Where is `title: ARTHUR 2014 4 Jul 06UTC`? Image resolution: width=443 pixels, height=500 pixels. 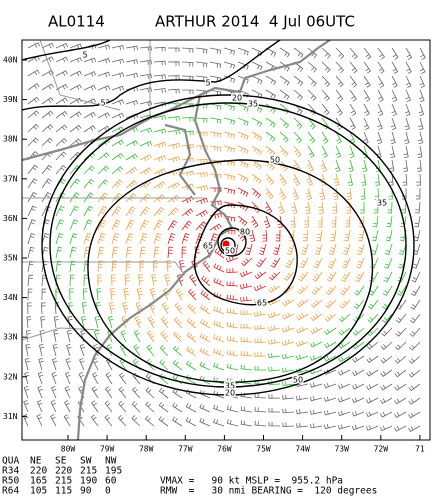
title: ARTHUR 2014 4 Jul 06UTC is located at coordinates (255, 22).